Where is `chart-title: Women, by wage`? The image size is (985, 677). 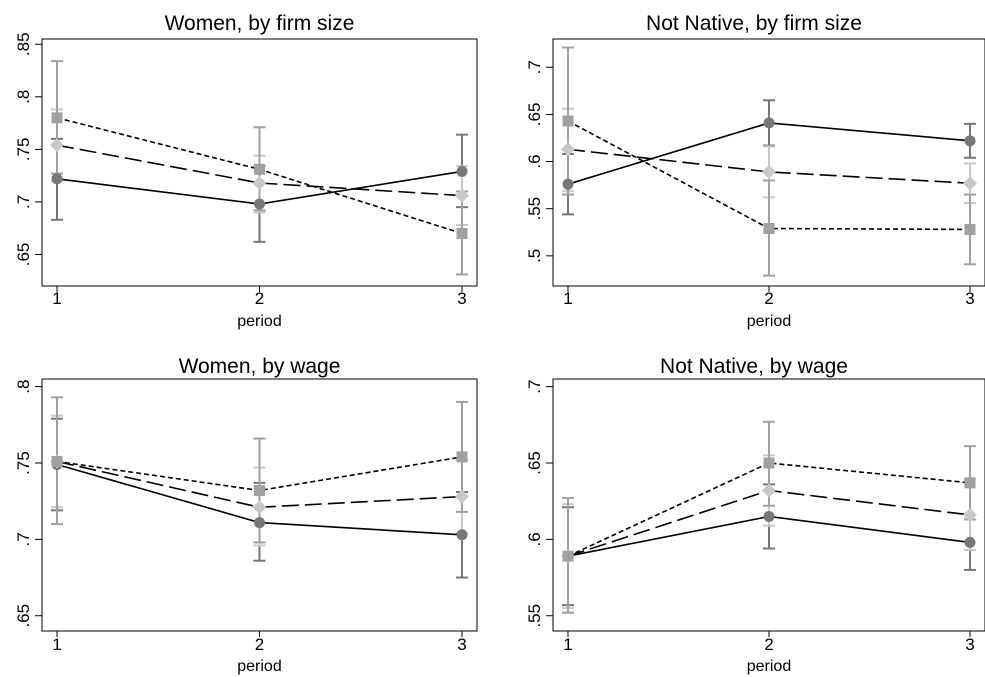 chart-title: Women, by wage is located at coordinates (260, 366).